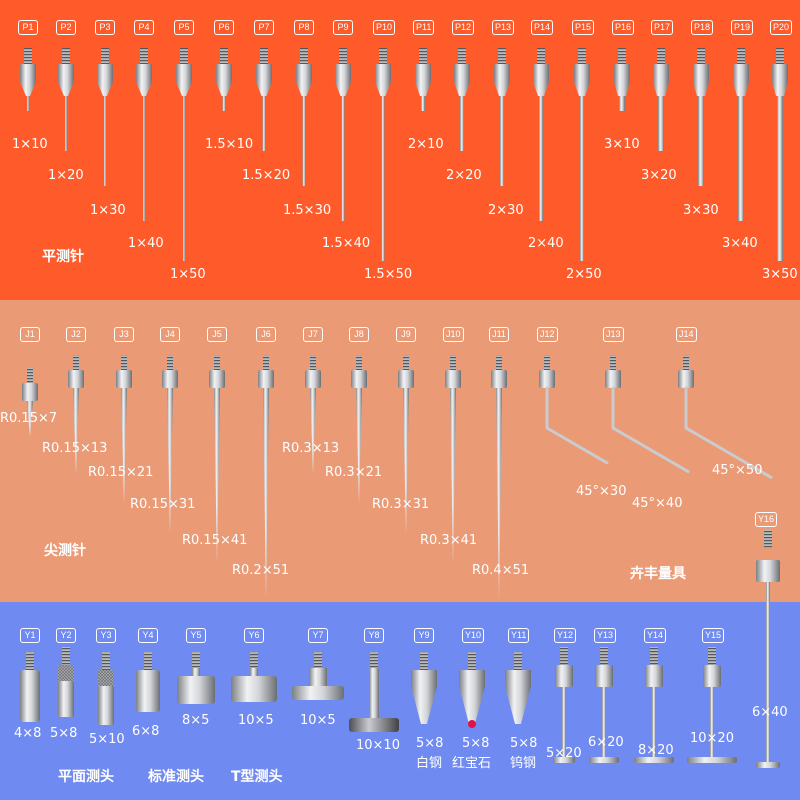  Describe the element at coordinates (656, 750) in the screenshot. I see `head-size: 8×20` at that location.